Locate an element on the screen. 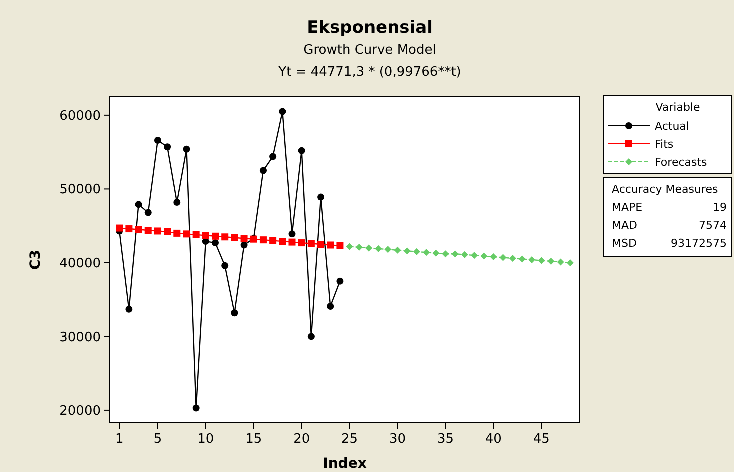 This screenshot has width=734, height=472. legend-title: Variable is located at coordinates (678, 107).